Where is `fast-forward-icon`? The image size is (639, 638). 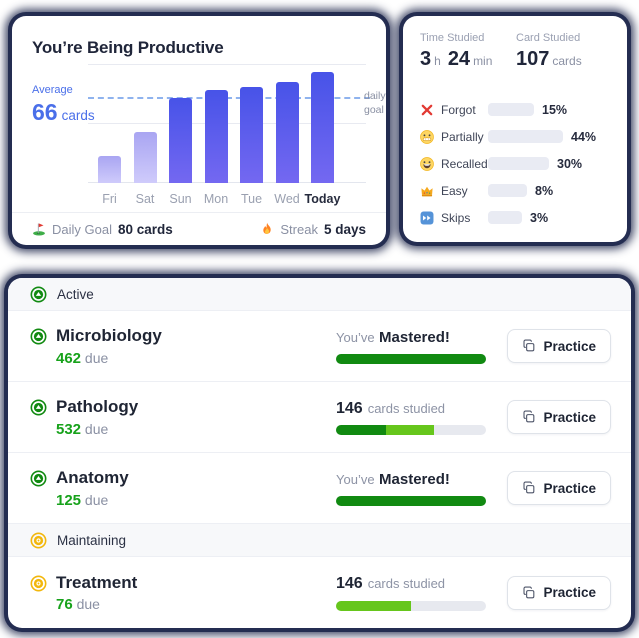 fast-forward-icon is located at coordinates (427, 218).